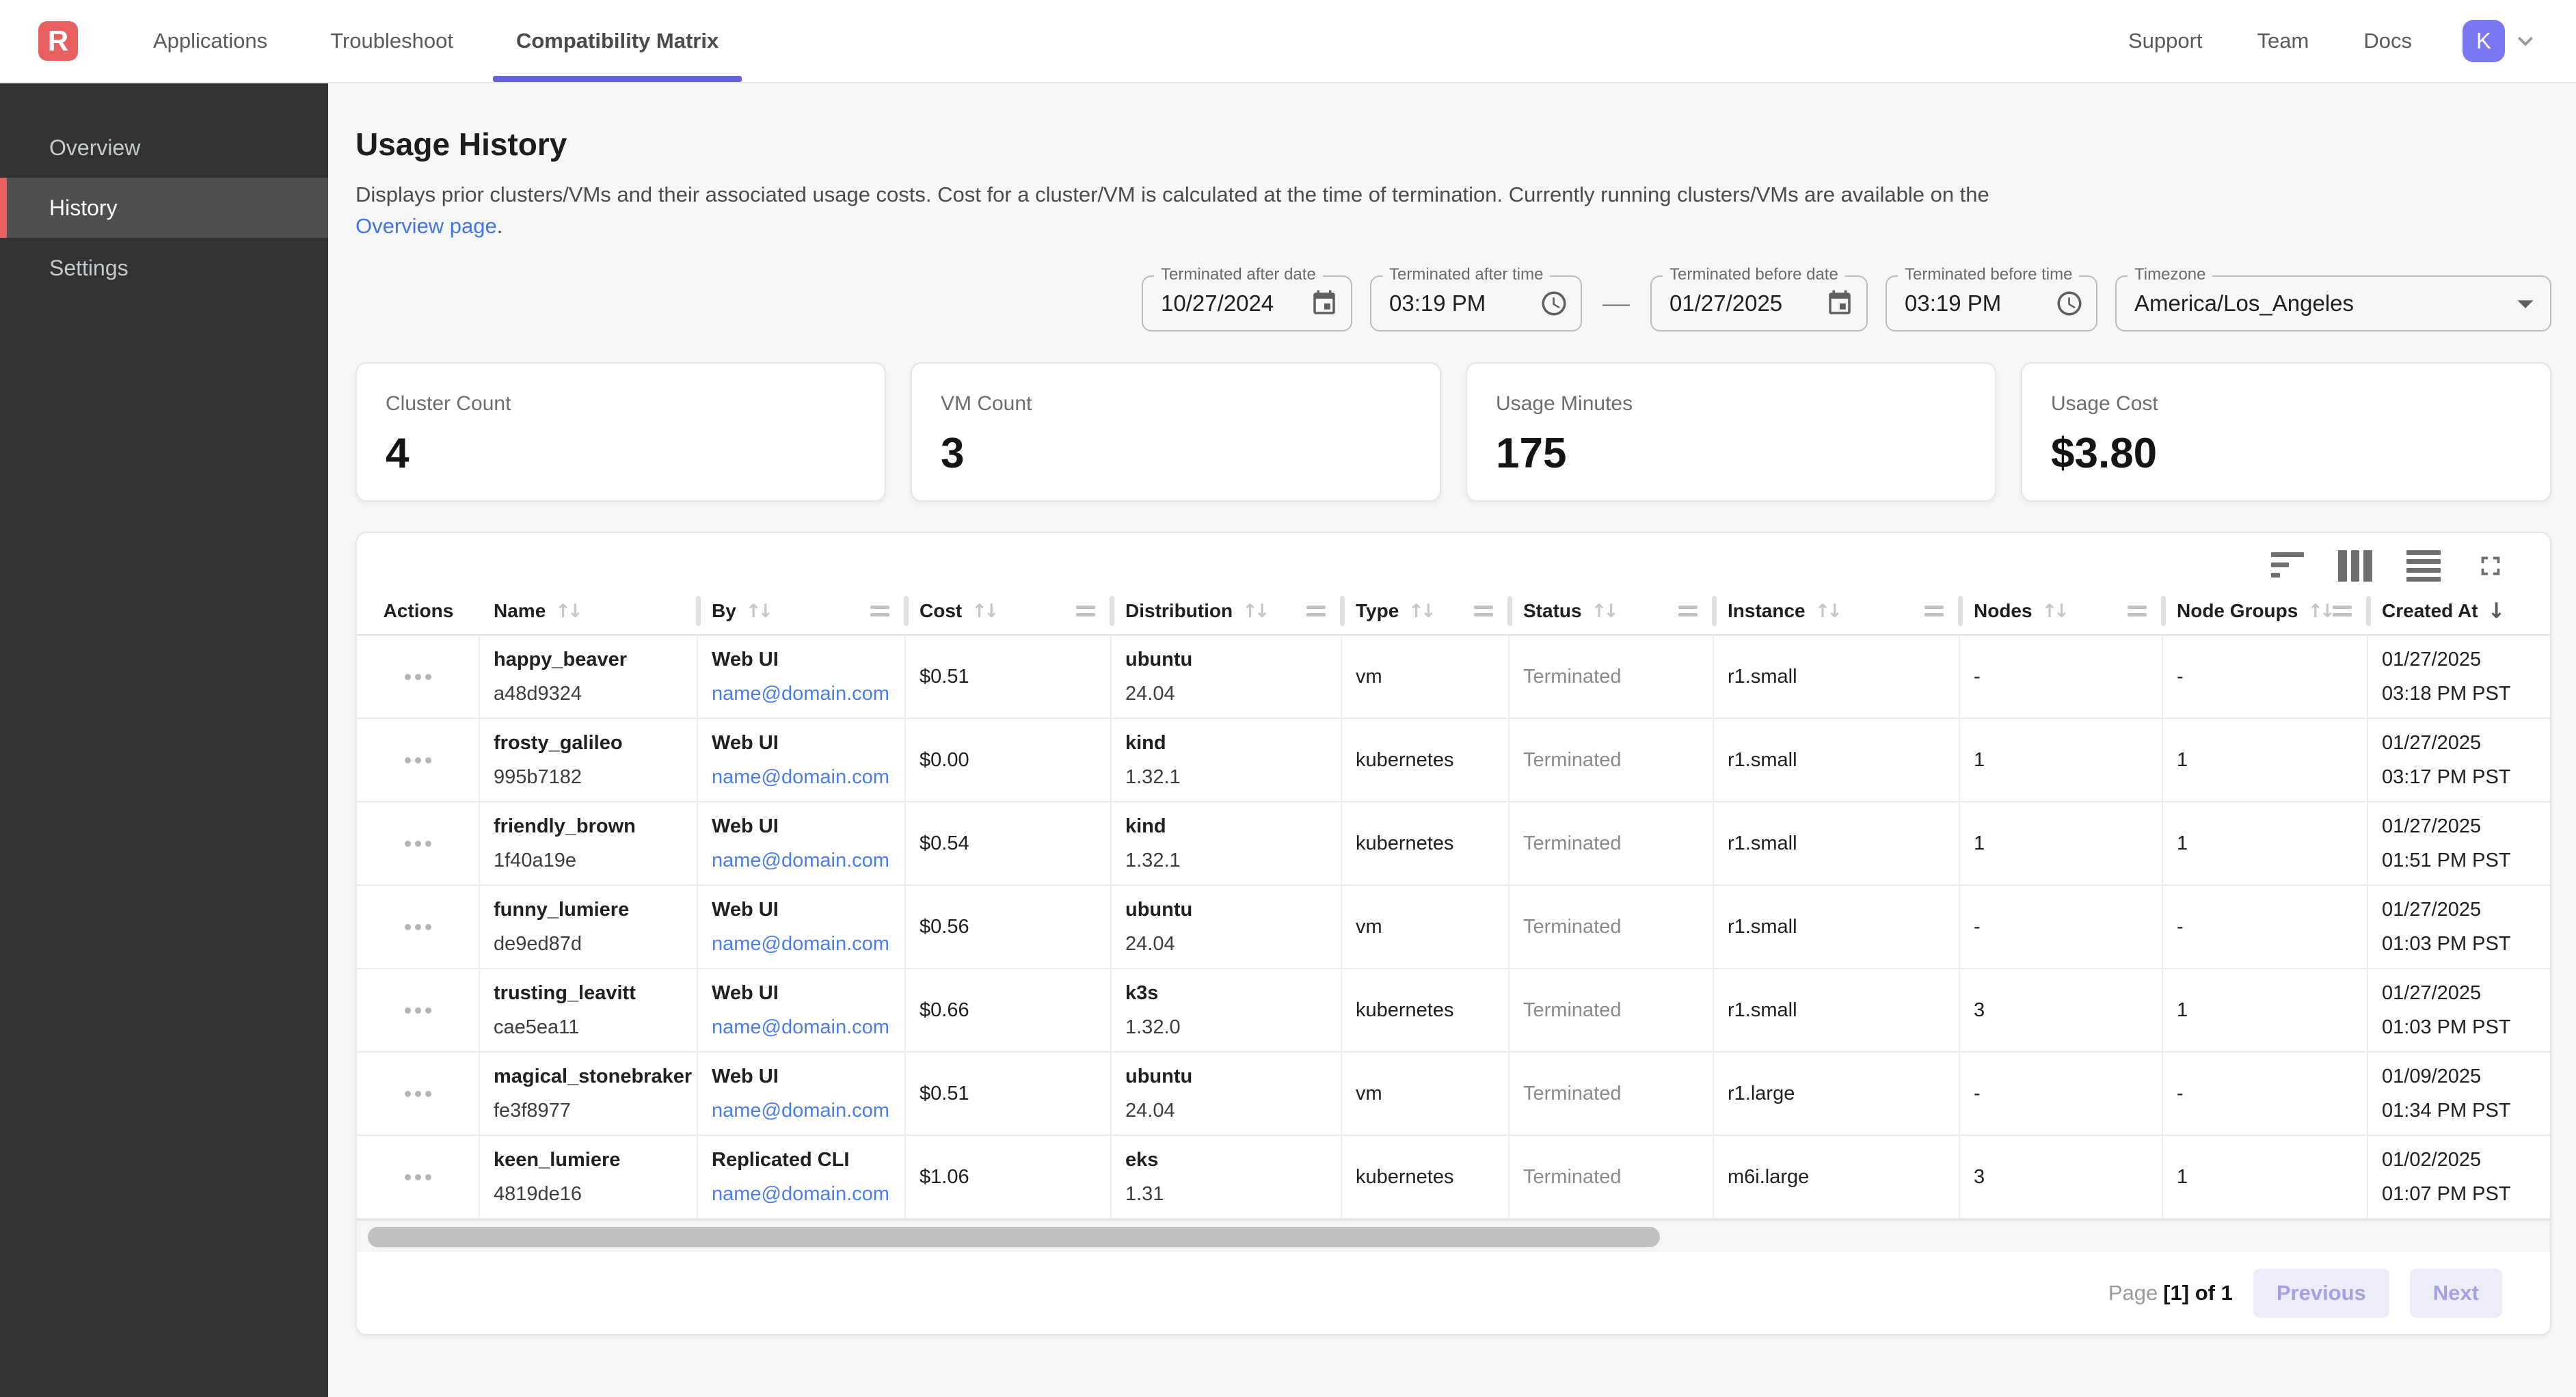 This screenshot has width=2576, height=1397. I want to click on sidebar-item-history: History, so click(164, 208).